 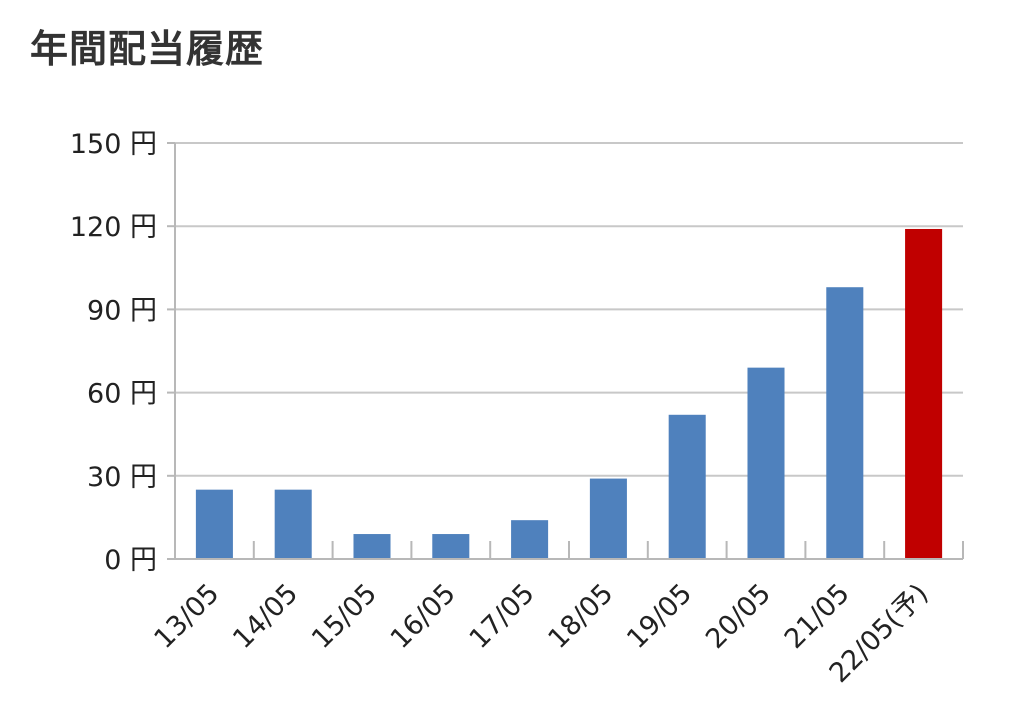 I want to click on y-tick-label: 120 円, so click(x=113, y=227).